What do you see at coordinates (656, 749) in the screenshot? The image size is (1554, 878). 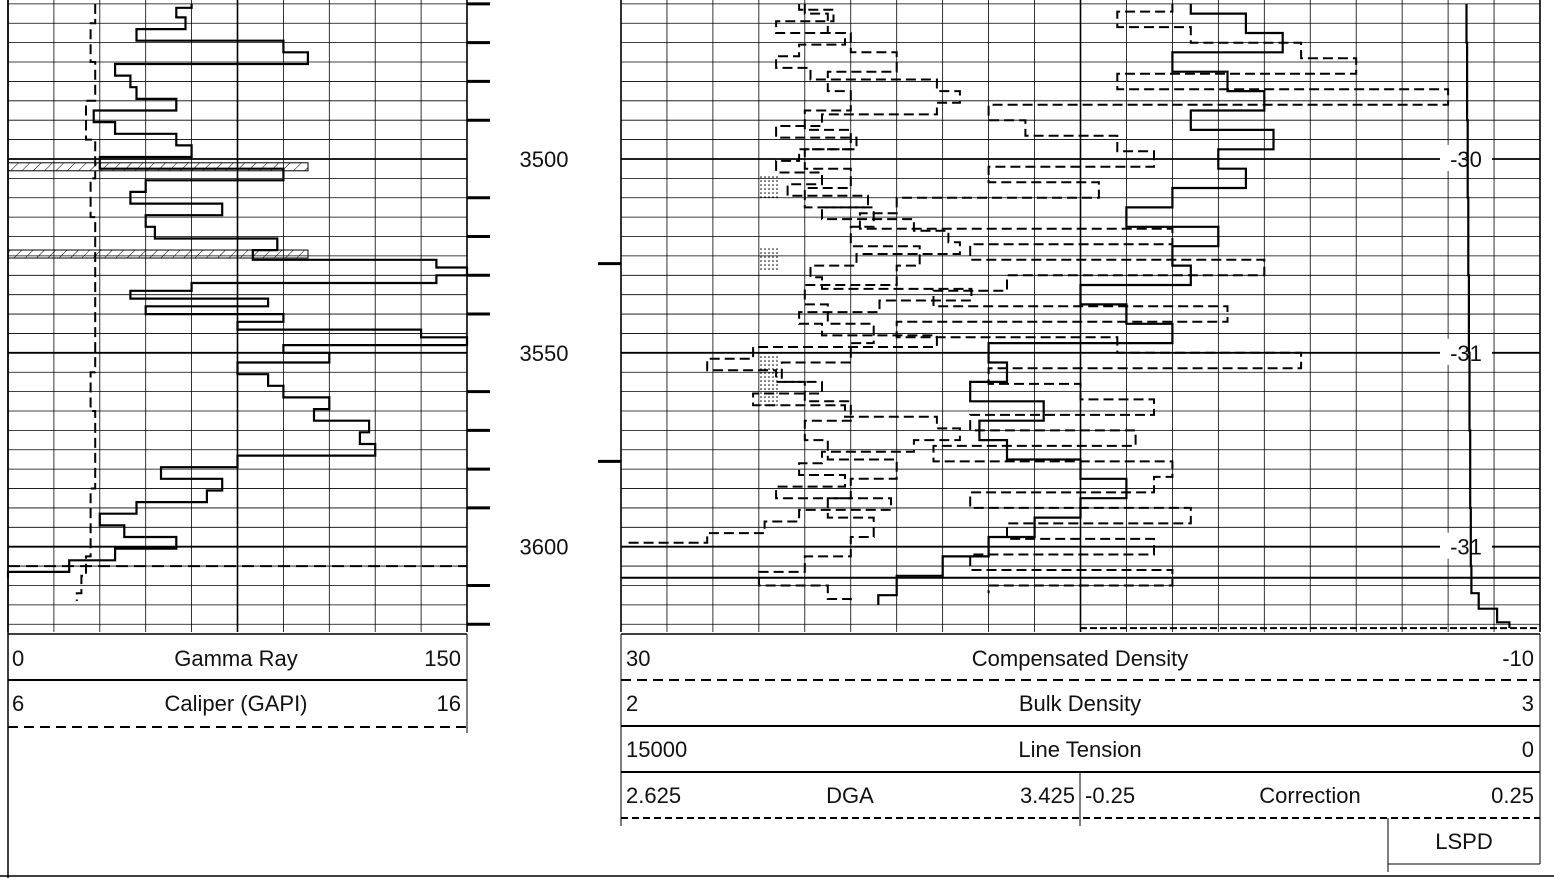 I see `line-tension-min: 15000` at bounding box center [656, 749].